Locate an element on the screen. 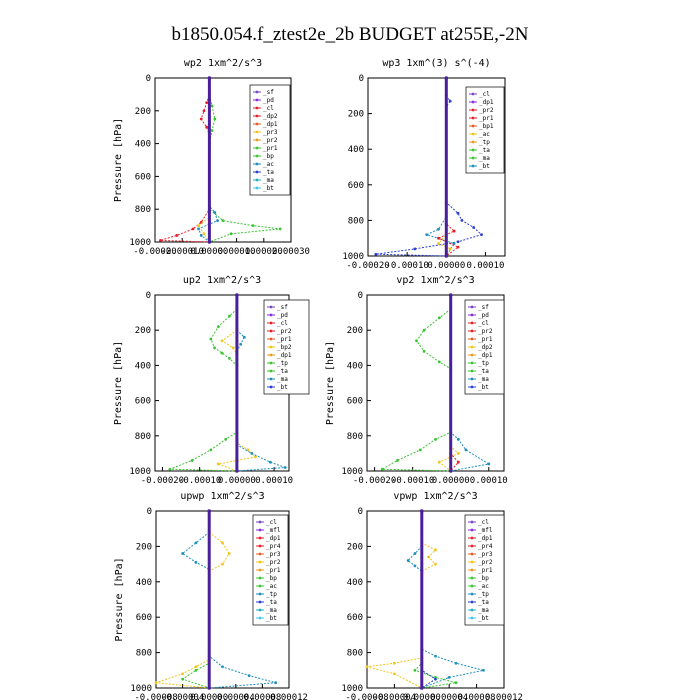  legend: _sf_pd_cl_pr2_pr1_dp2_dp1_tp_ta_ma_bt is located at coordinates (484, 347).